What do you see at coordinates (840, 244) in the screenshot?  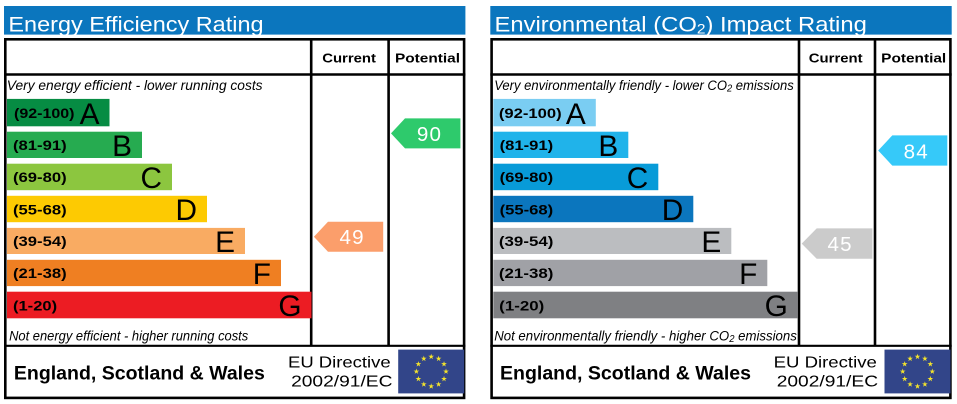 I see `svg-text: 45` at bounding box center [840, 244].